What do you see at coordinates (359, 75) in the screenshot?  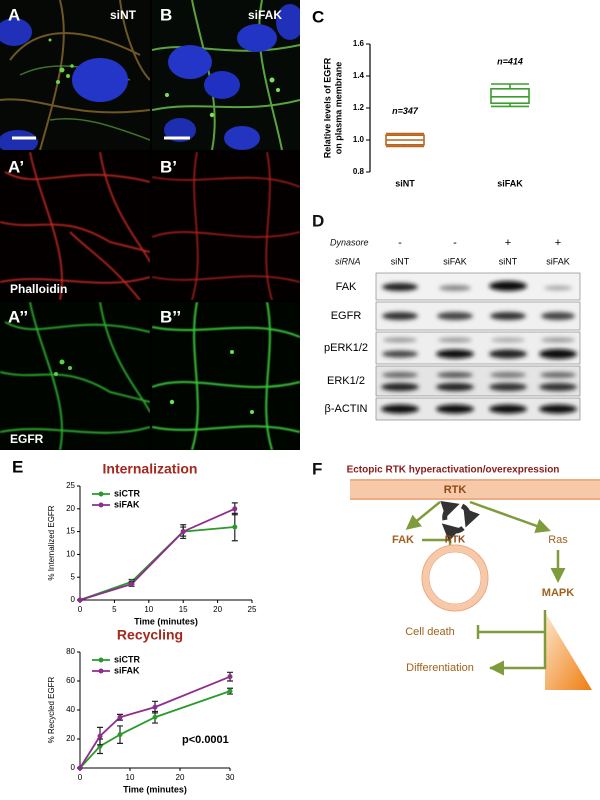 I see `y-tick-label: 1.4` at bounding box center [359, 75].